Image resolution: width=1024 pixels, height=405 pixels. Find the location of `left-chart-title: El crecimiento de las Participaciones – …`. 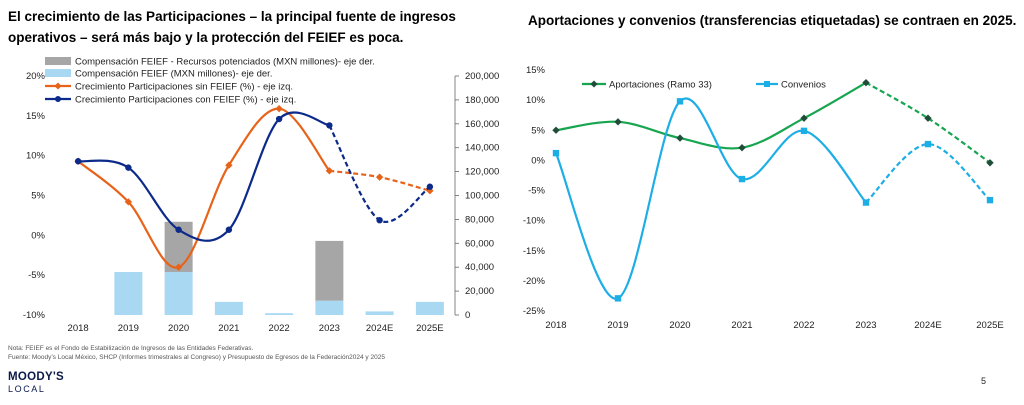

left-chart-title: El crecimiento de las Participaciones – … is located at coordinates (232, 27).